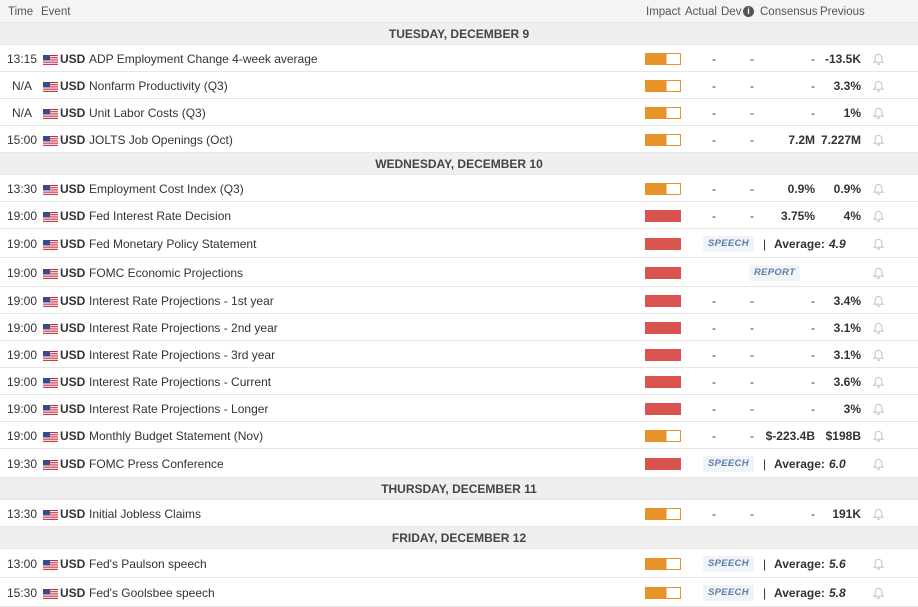 The width and height of the screenshot is (918, 607). I want to click on event-tag: SPEECH, so click(728, 243).